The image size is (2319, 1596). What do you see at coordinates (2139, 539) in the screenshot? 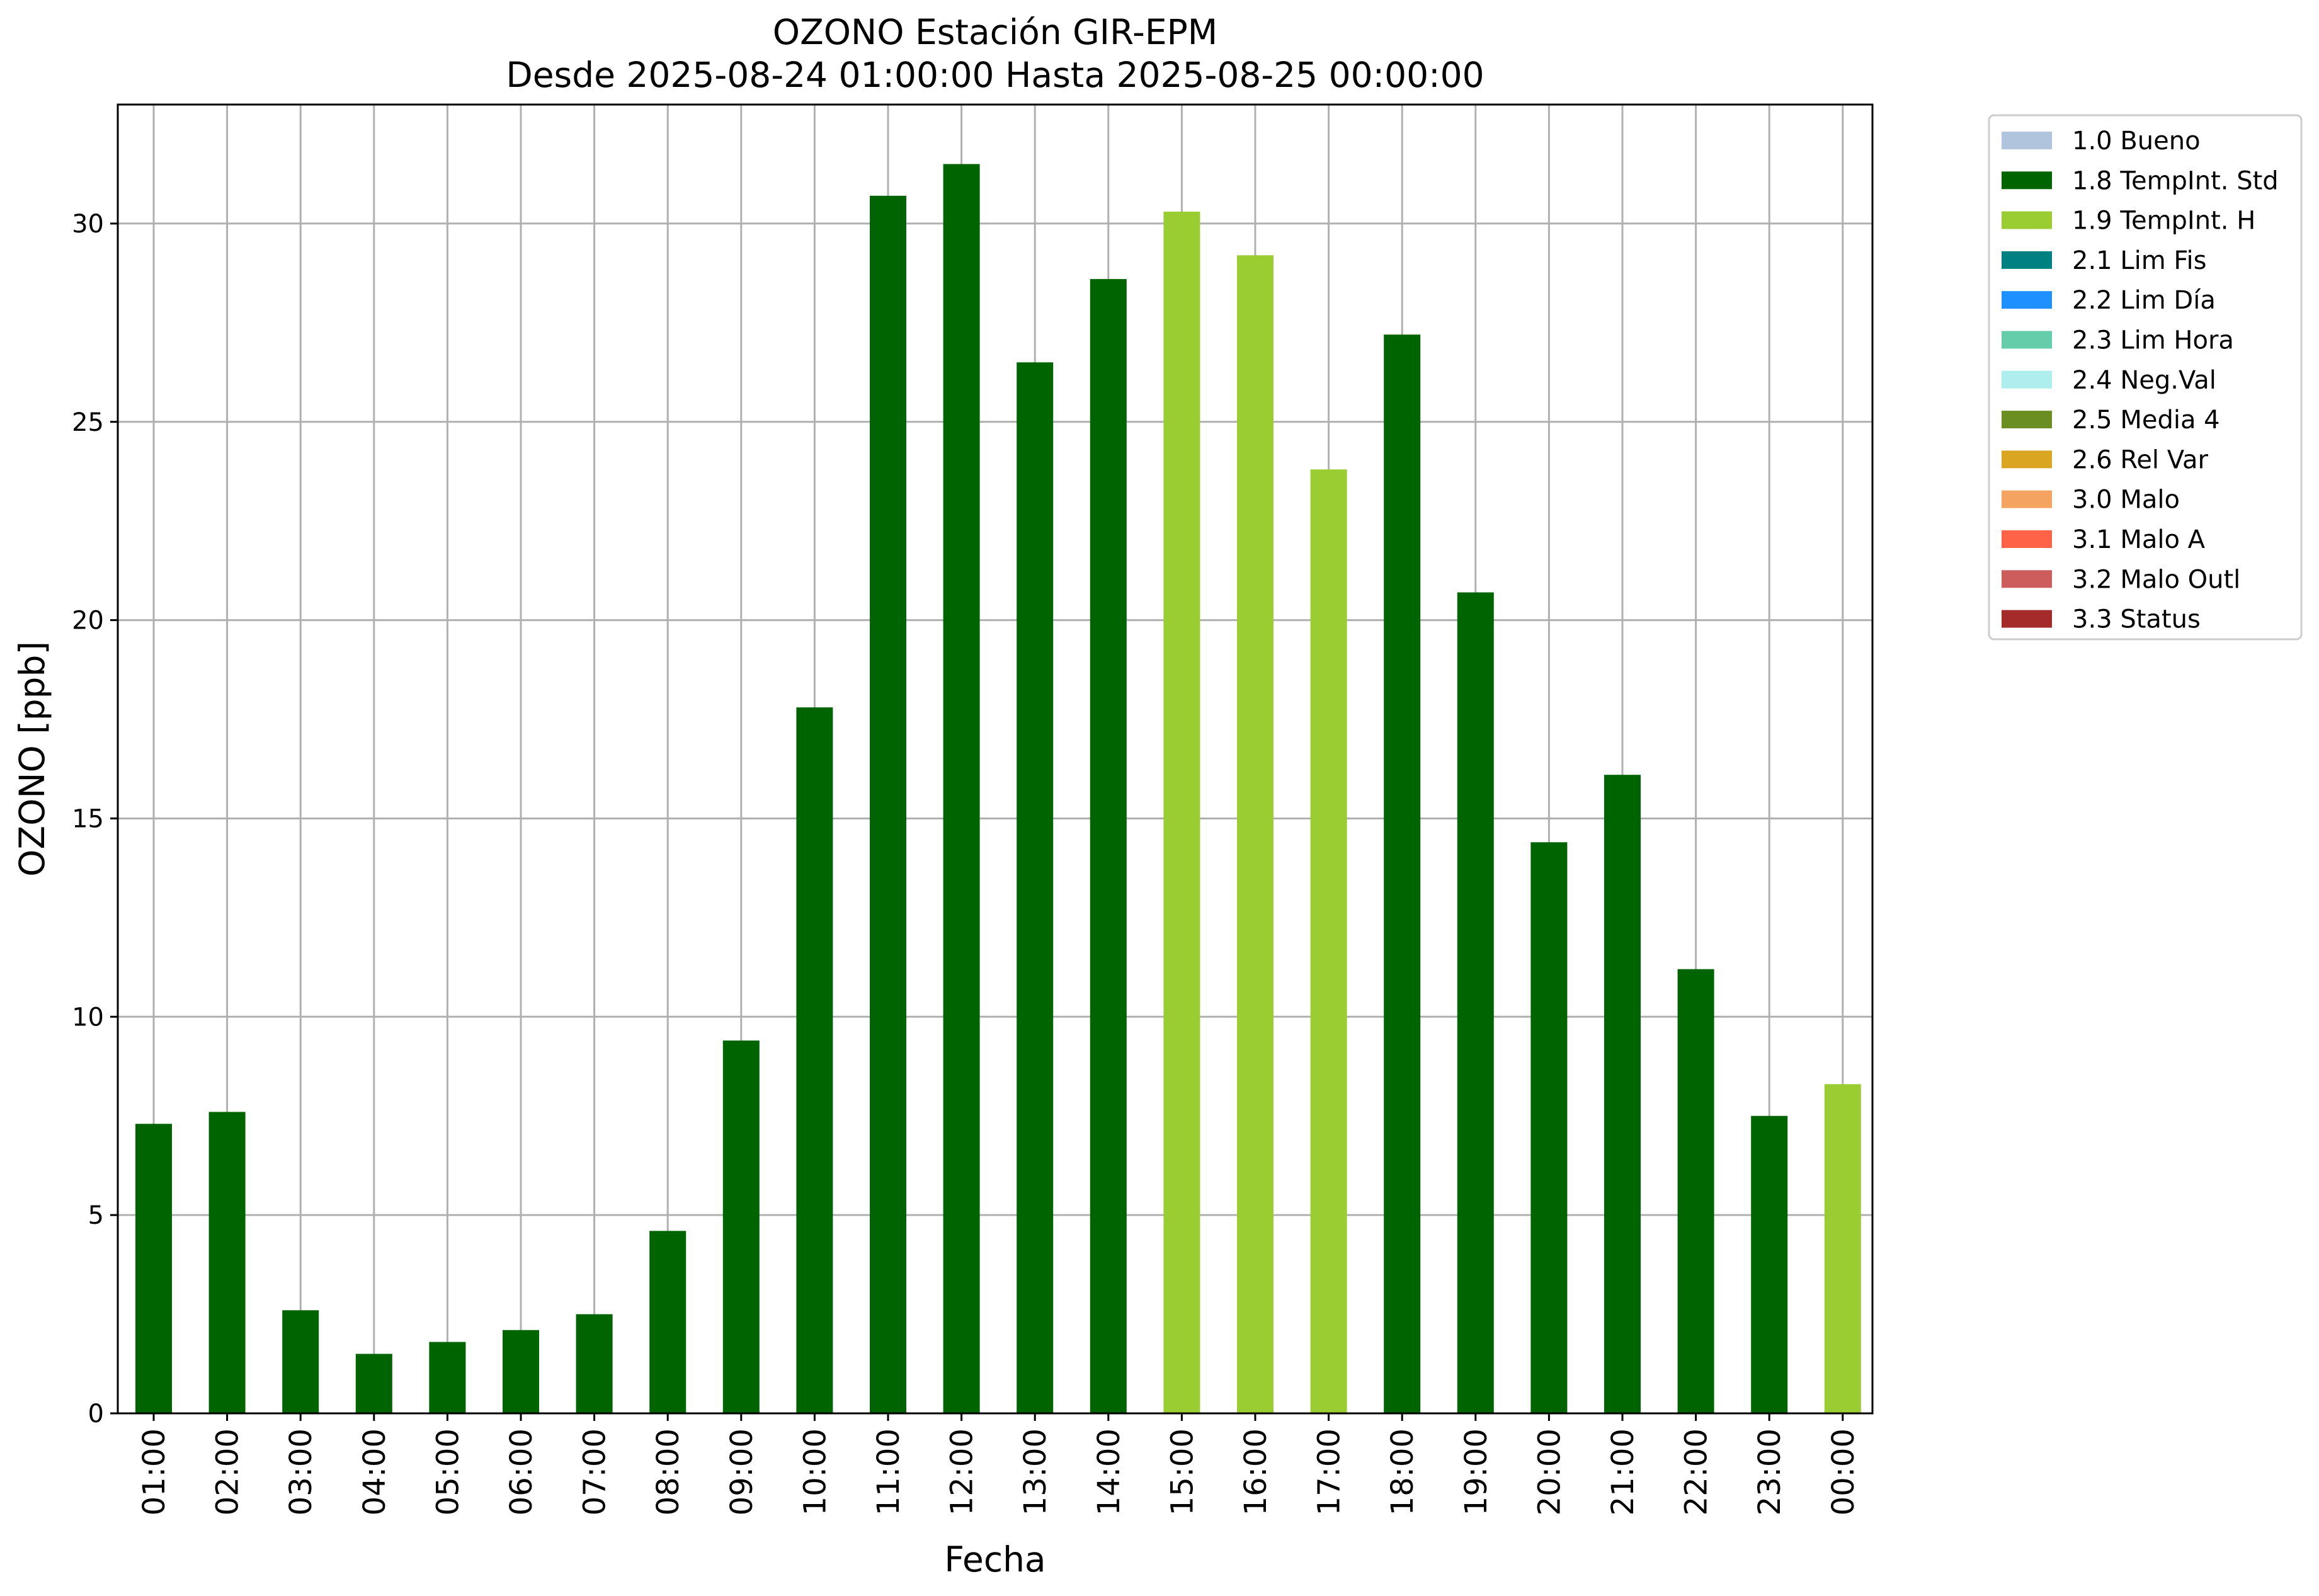
I see `legend-label: 3.1 Malo A` at bounding box center [2139, 539].